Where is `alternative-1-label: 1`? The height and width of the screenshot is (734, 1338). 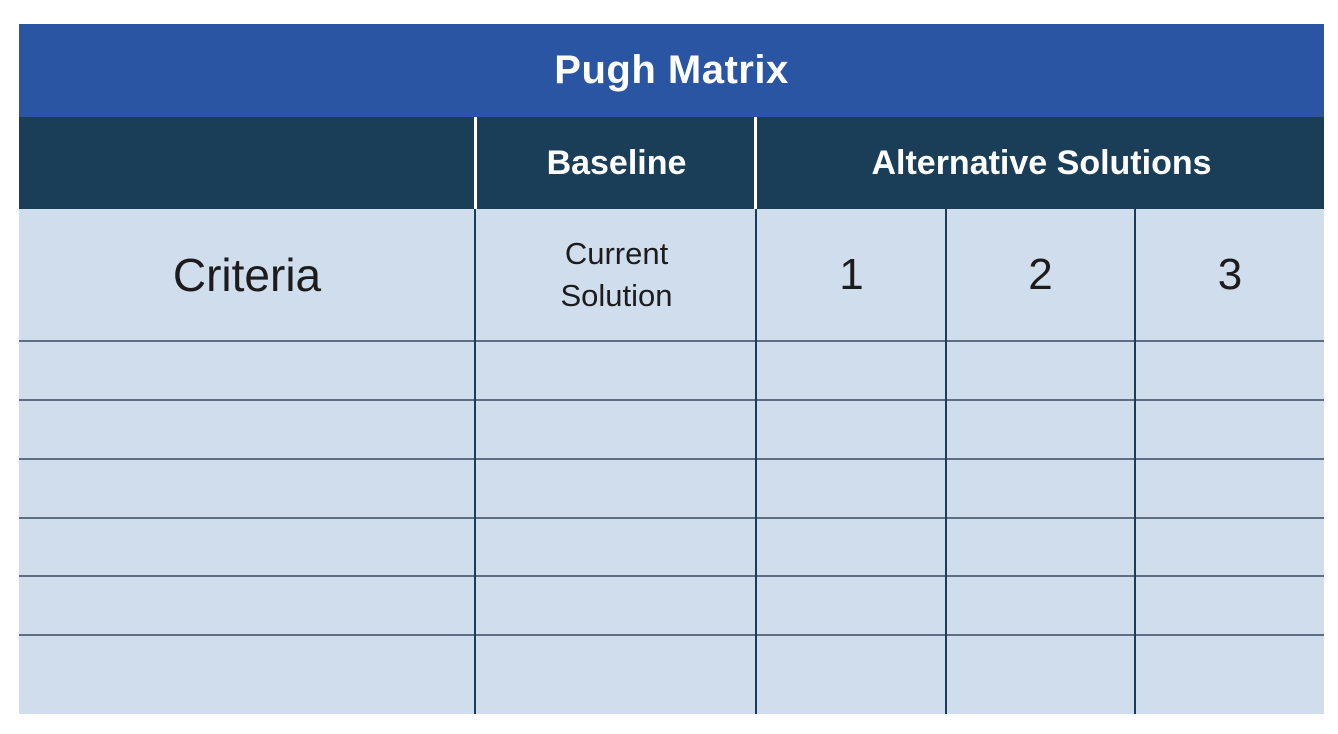
alternative-1-label: 1 is located at coordinates (851, 274).